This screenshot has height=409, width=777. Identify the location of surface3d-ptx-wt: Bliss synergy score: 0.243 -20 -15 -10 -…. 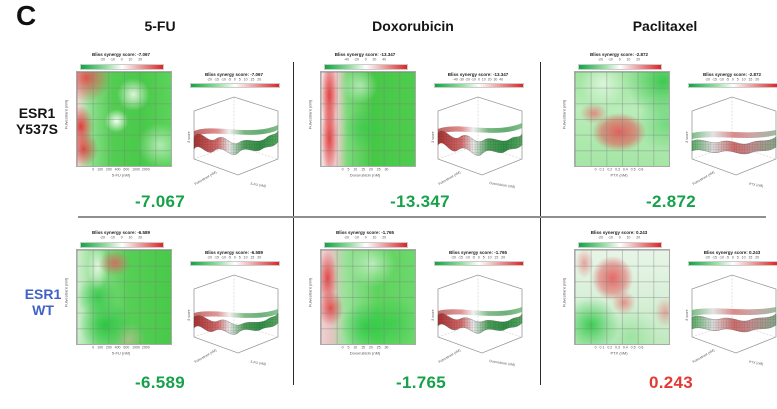
(729, 316).